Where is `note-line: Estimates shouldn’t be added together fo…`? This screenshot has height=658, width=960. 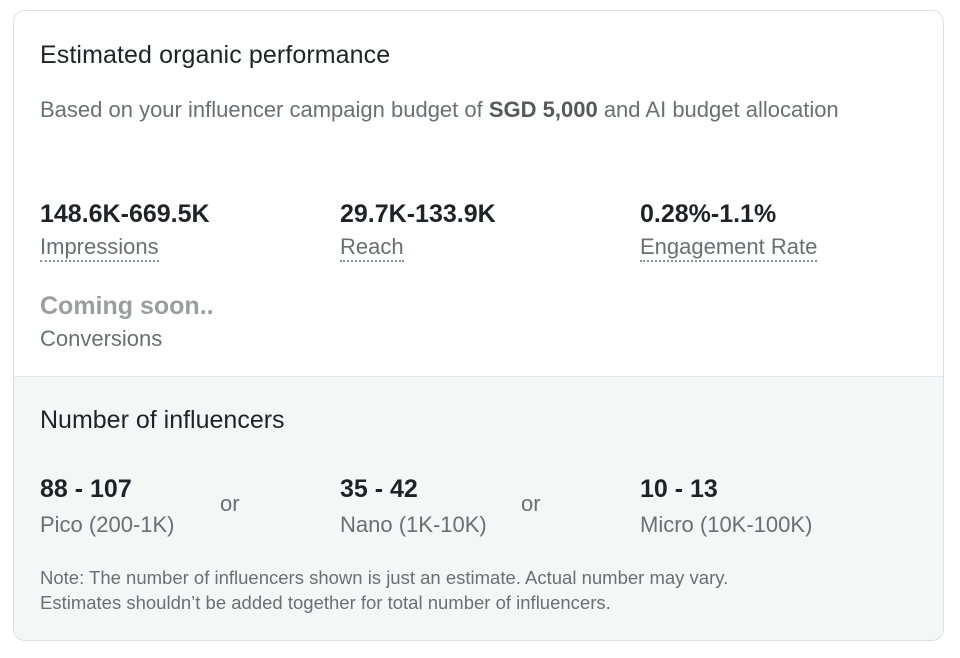
note-line: Estimates shouldn’t be added together fo… is located at coordinates (325, 602).